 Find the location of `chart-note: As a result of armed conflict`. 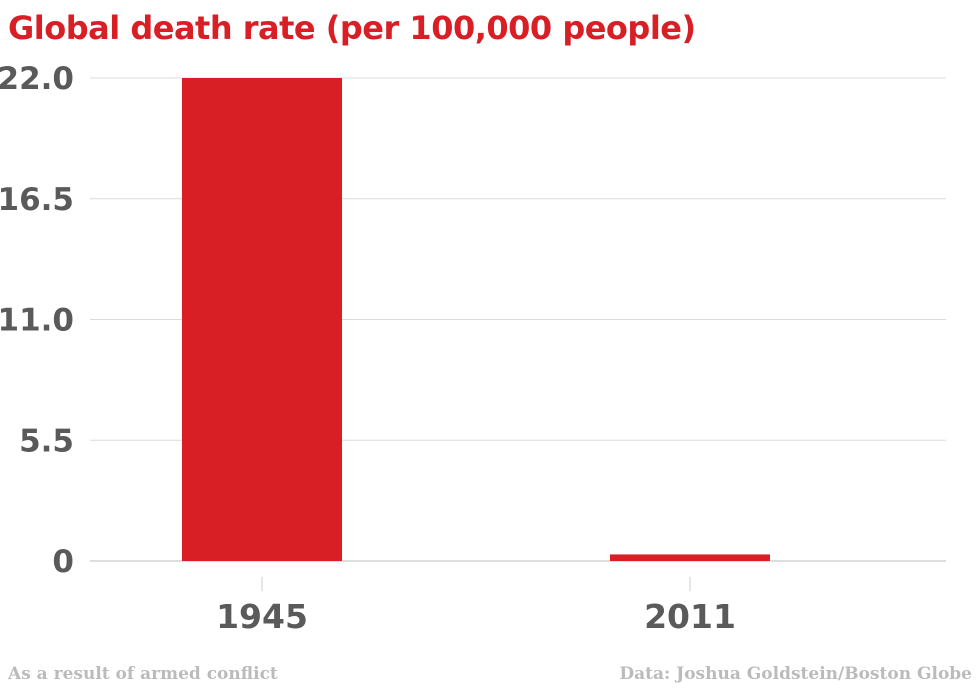

chart-note: As a result of armed conflict is located at coordinates (143, 674).